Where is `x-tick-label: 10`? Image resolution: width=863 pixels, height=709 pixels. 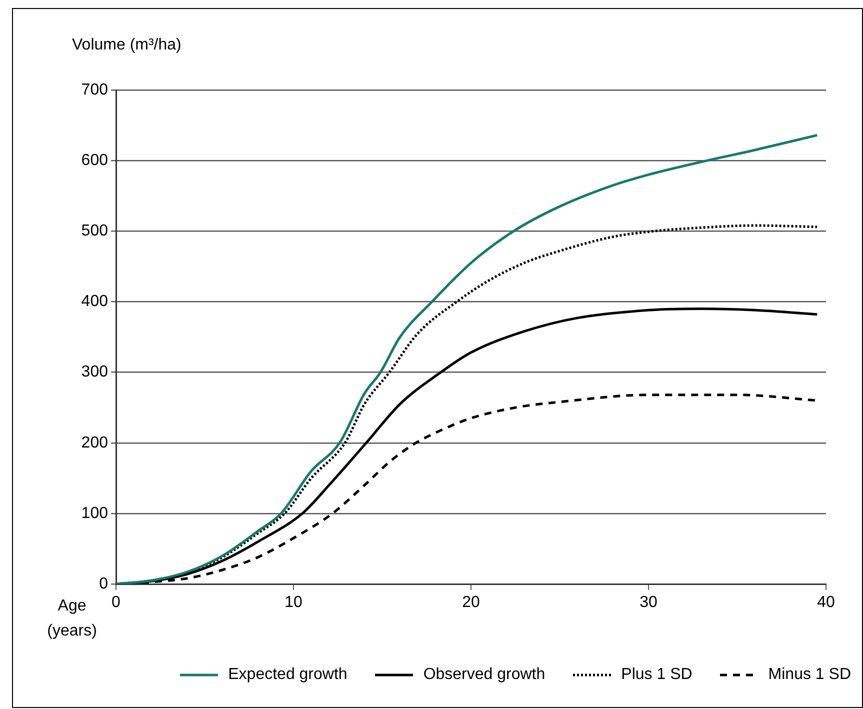
x-tick-label: 10 is located at coordinates (293, 603).